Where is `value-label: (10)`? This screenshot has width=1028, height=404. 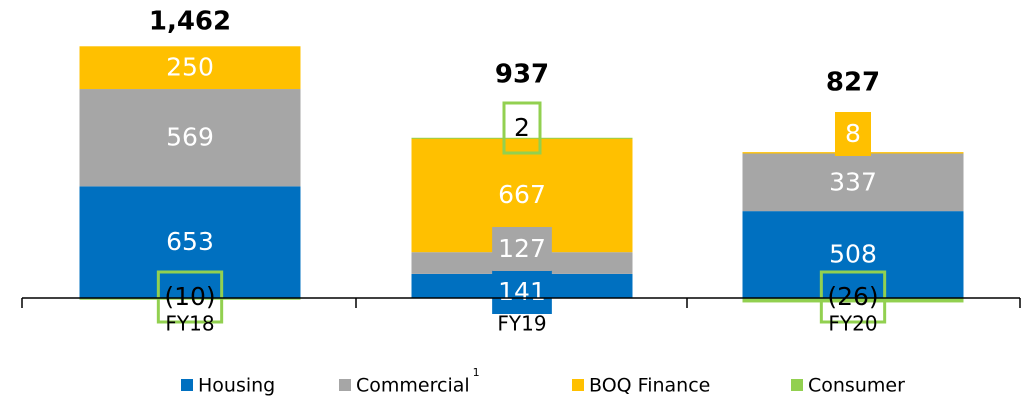
value-label: (10) is located at coordinates (189, 296).